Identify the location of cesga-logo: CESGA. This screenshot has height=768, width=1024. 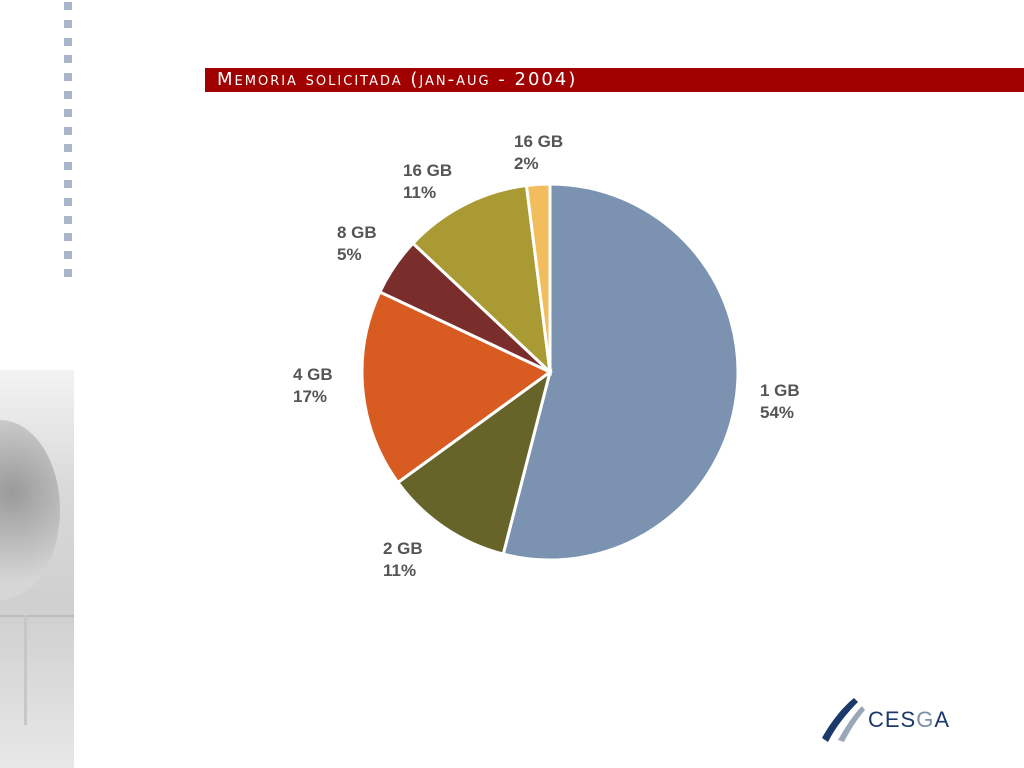
(898, 719).